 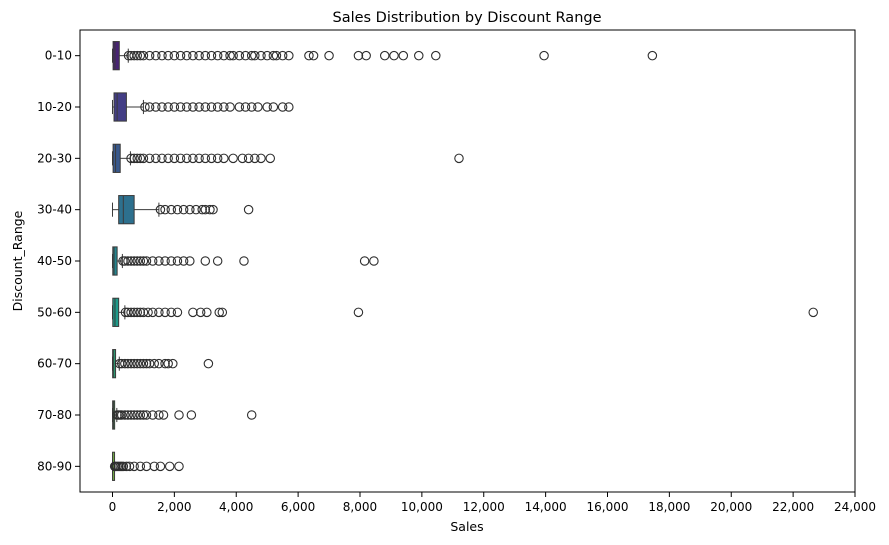 What do you see at coordinates (731, 507) in the screenshot?
I see `x-tick-label: 20,000` at bounding box center [731, 507].